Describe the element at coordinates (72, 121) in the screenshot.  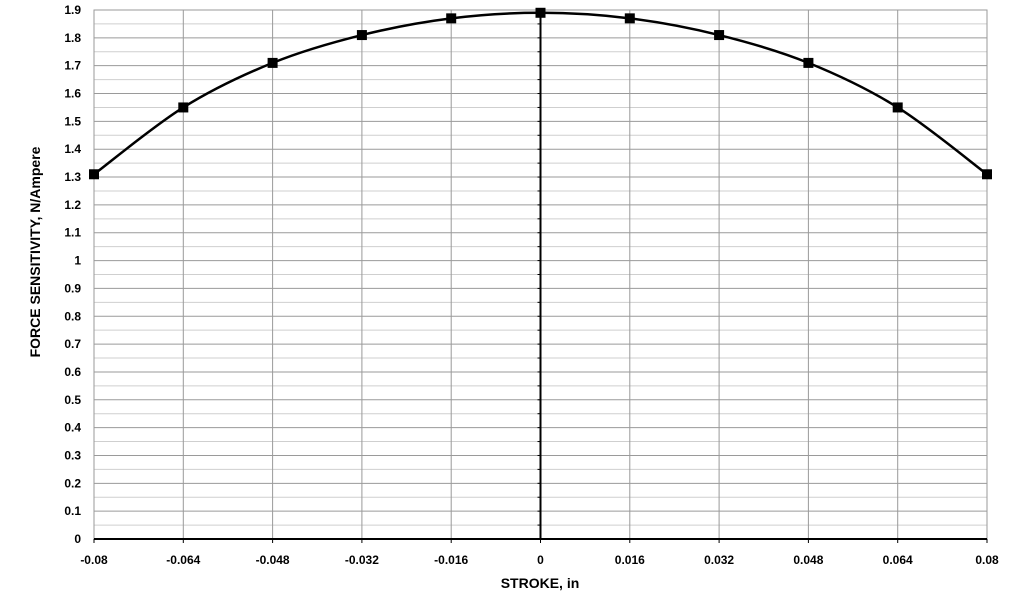
I see `y-tick-label: 1.5` at that location.